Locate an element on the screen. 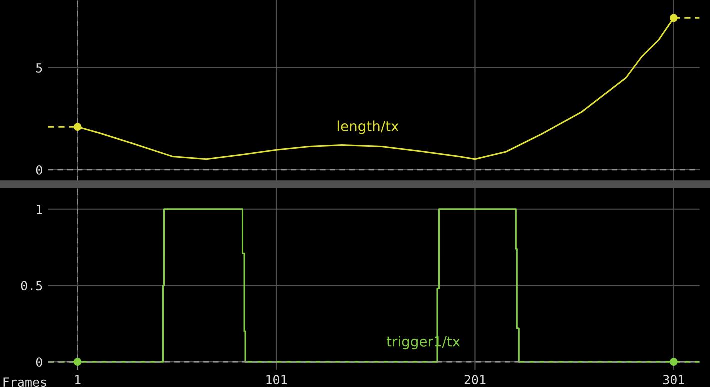  series-label: length/tx is located at coordinates (368, 127).